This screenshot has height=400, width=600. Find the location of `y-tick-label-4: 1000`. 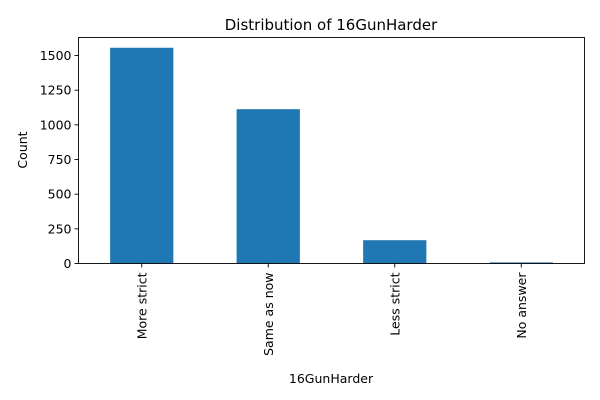

y-tick-label-4: 1000 is located at coordinates (56, 124).